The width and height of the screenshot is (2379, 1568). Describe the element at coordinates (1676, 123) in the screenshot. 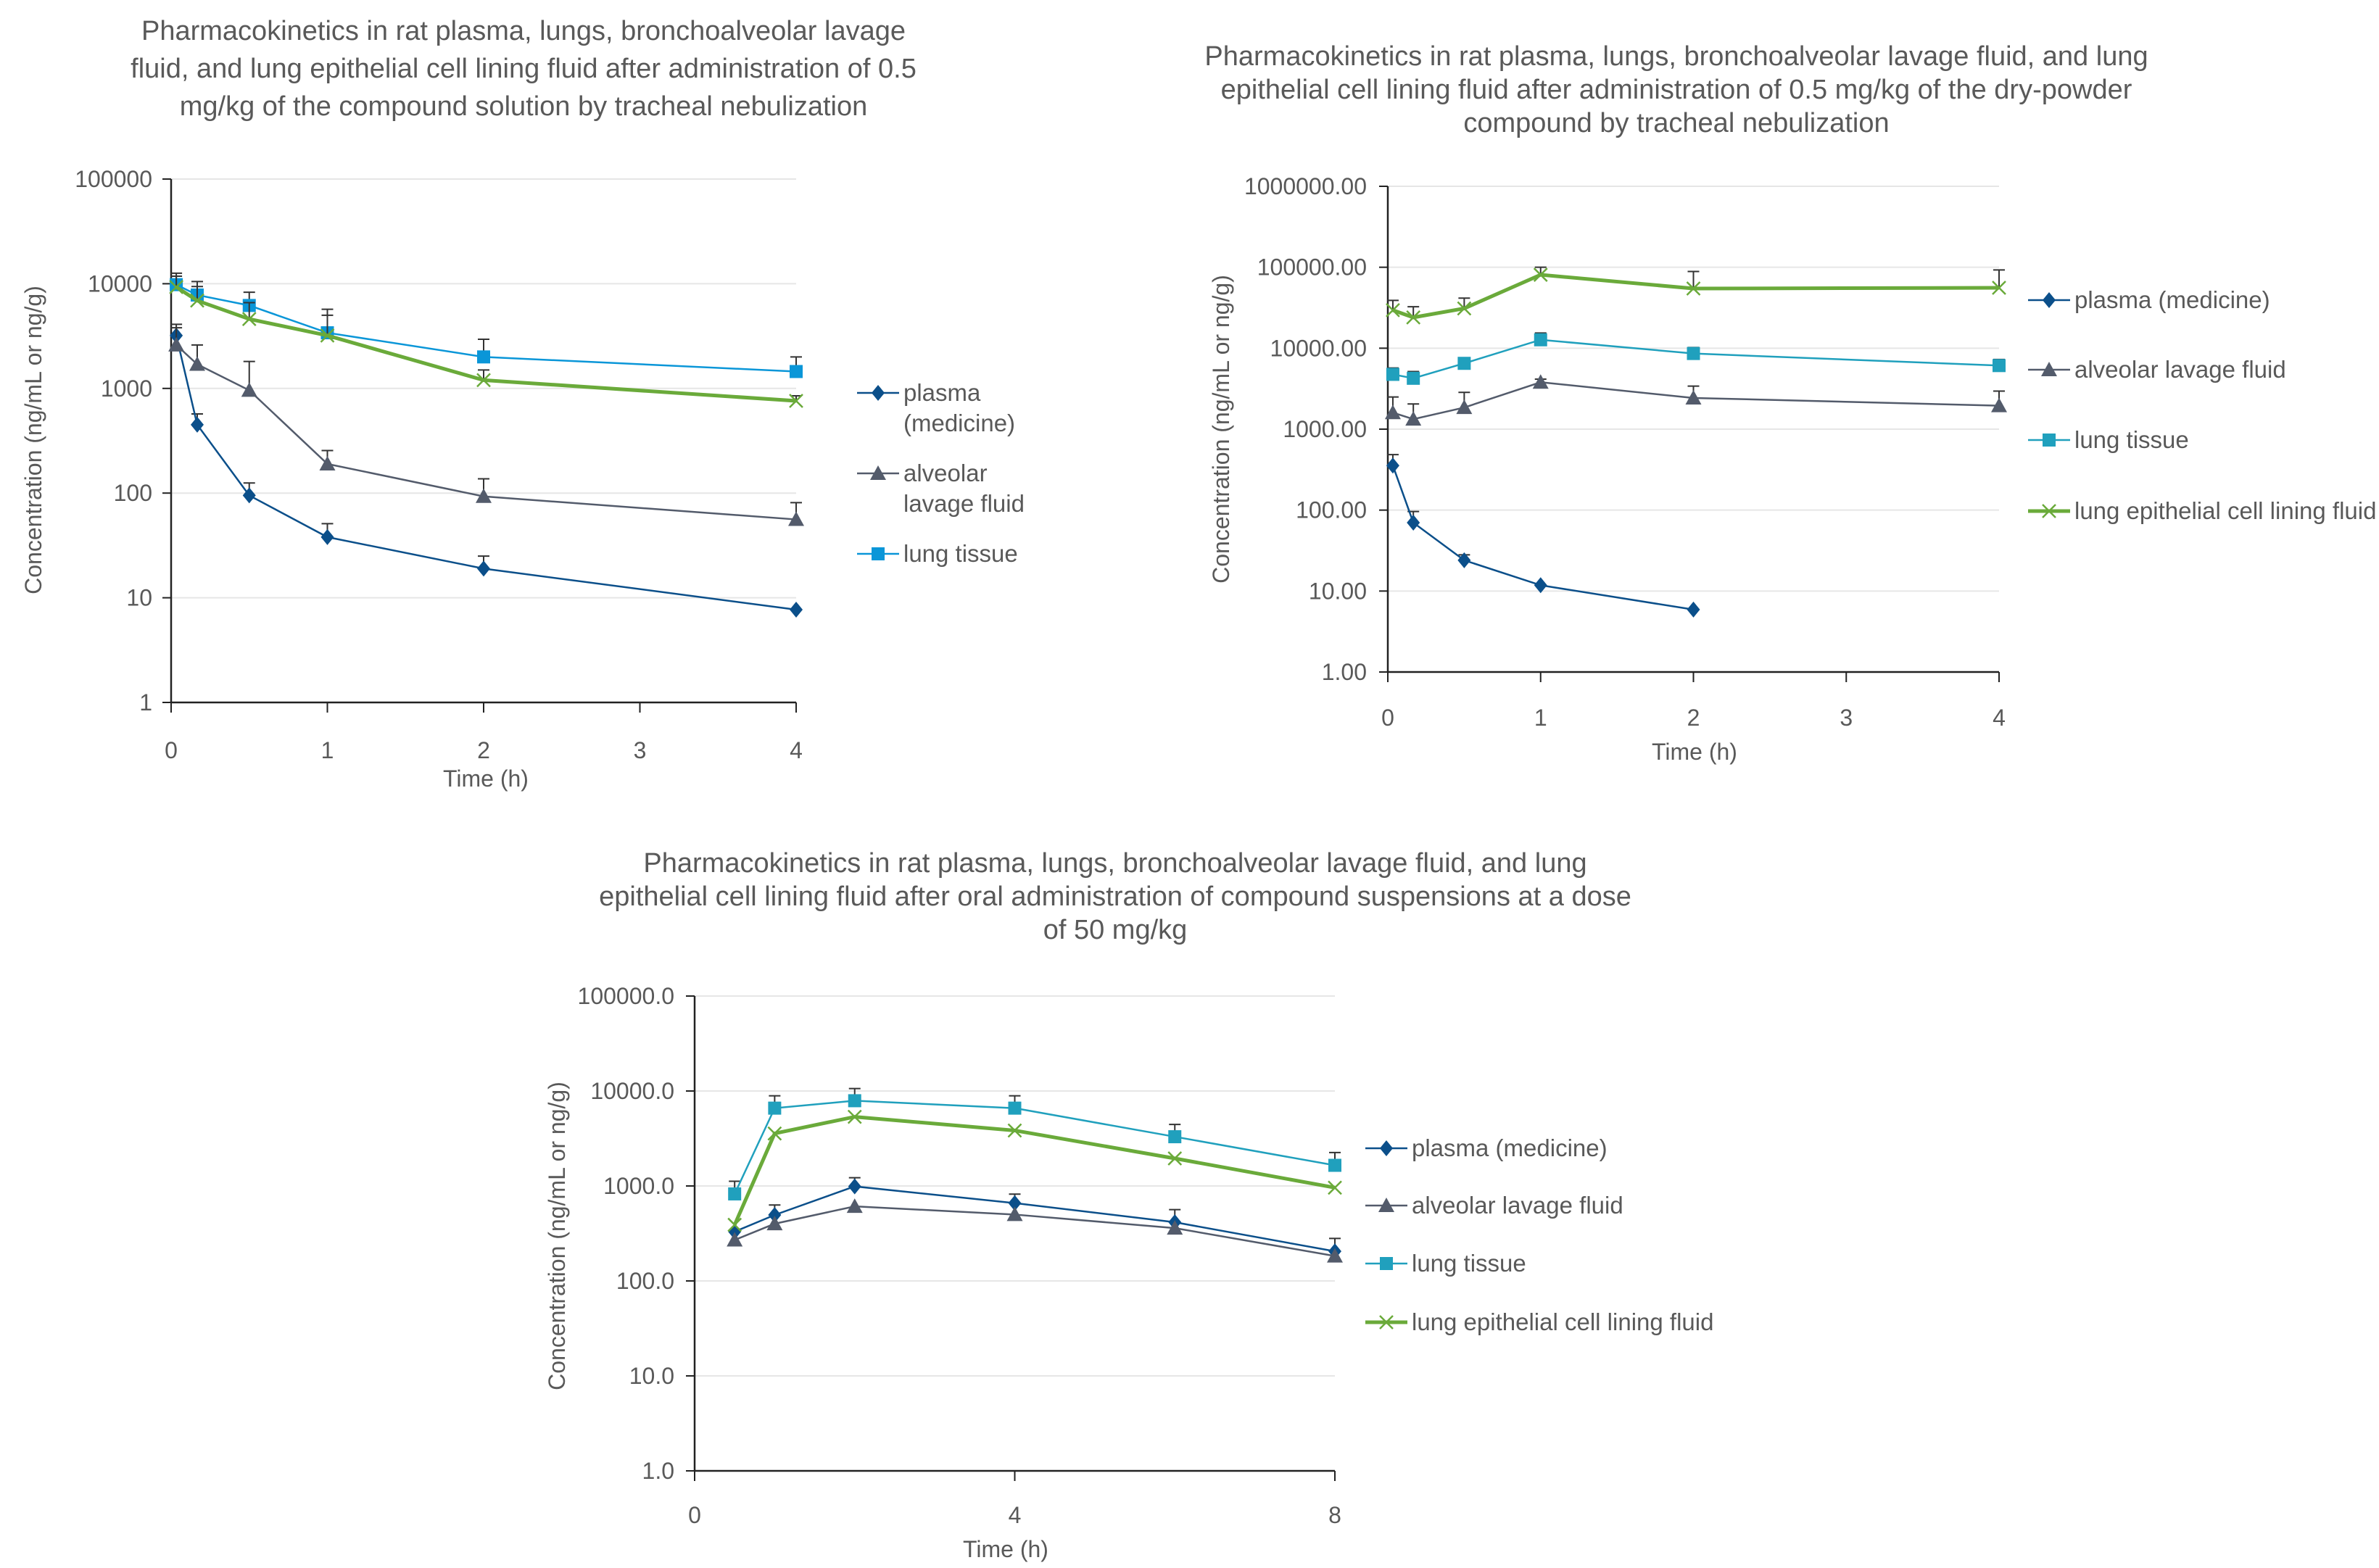

I see `chart-title-line: compound by tracheal nebulization` at that location.